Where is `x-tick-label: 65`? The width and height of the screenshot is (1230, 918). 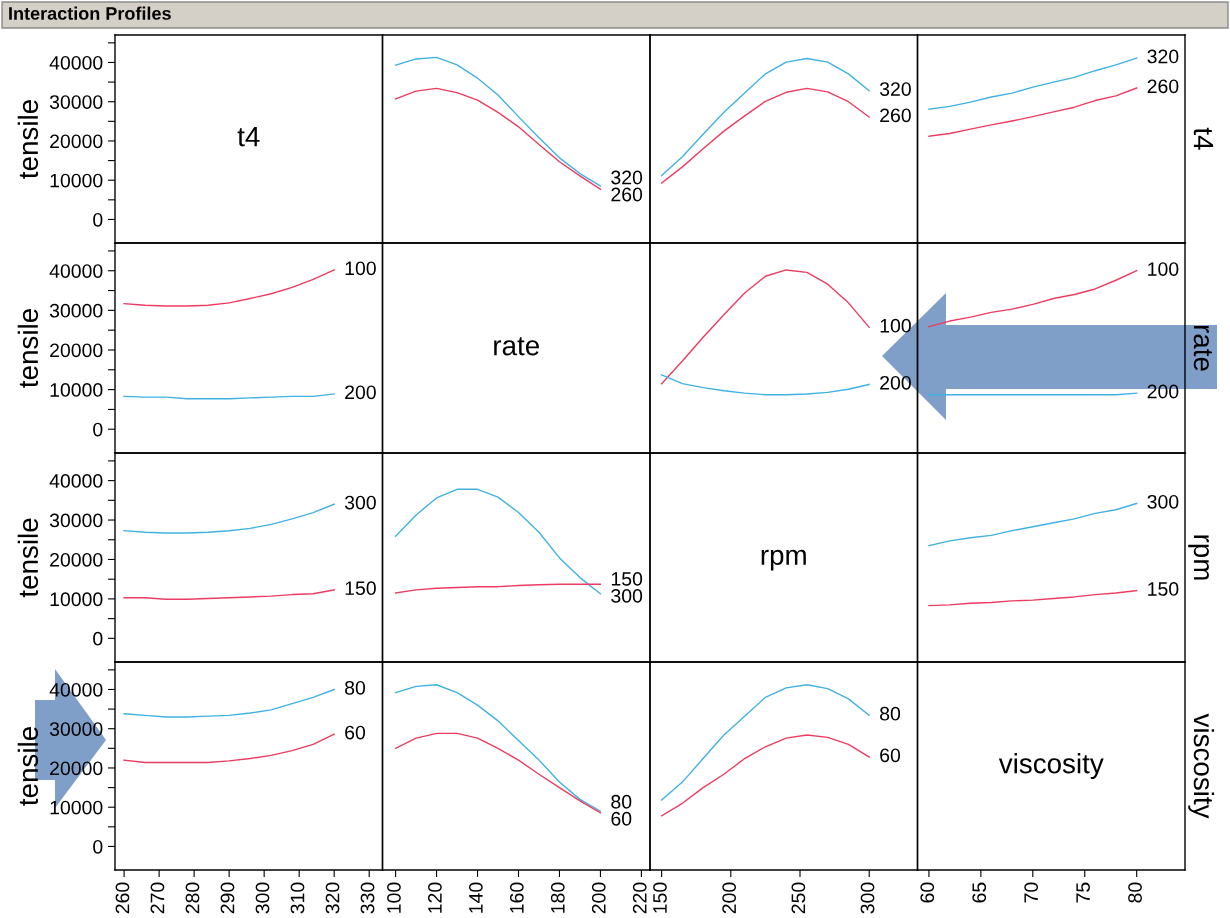
x-tick-label: 65 is located at coordinates (979, 892).